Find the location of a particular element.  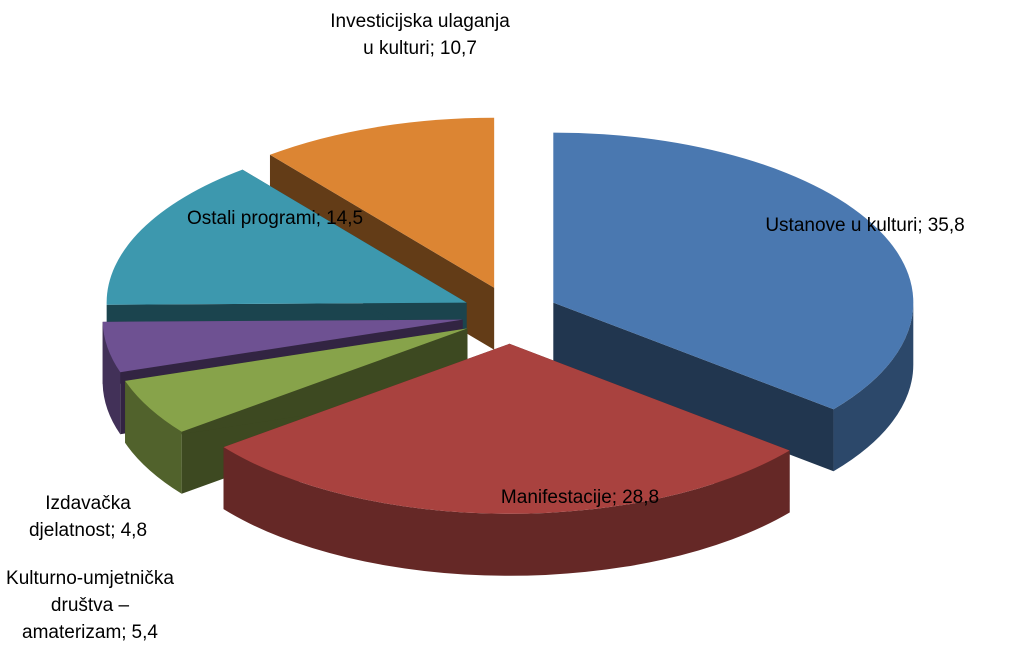

slice-label: Ostali programi; 14,5 is located at coordinates (275, 218).